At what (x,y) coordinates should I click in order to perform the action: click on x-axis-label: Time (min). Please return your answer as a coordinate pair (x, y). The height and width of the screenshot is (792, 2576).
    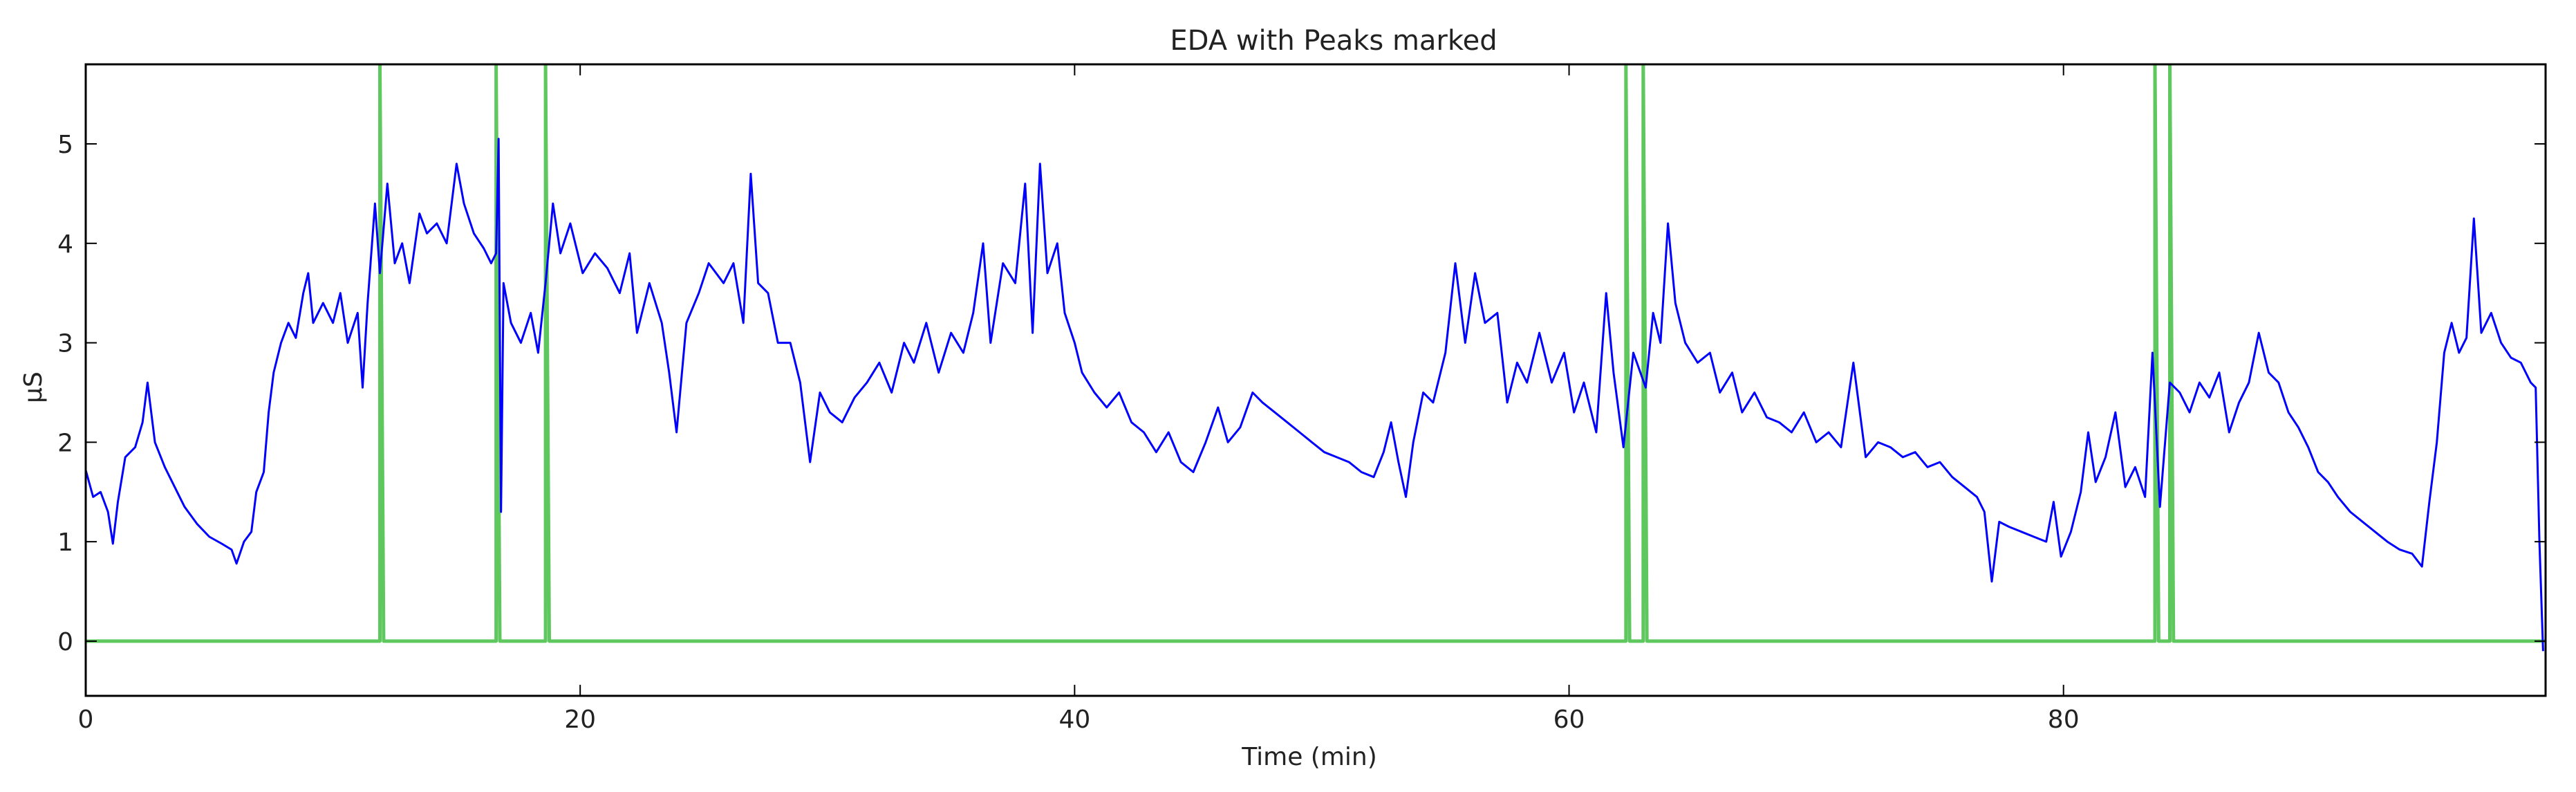
    Looking at the image, I should click on (1309, 757).